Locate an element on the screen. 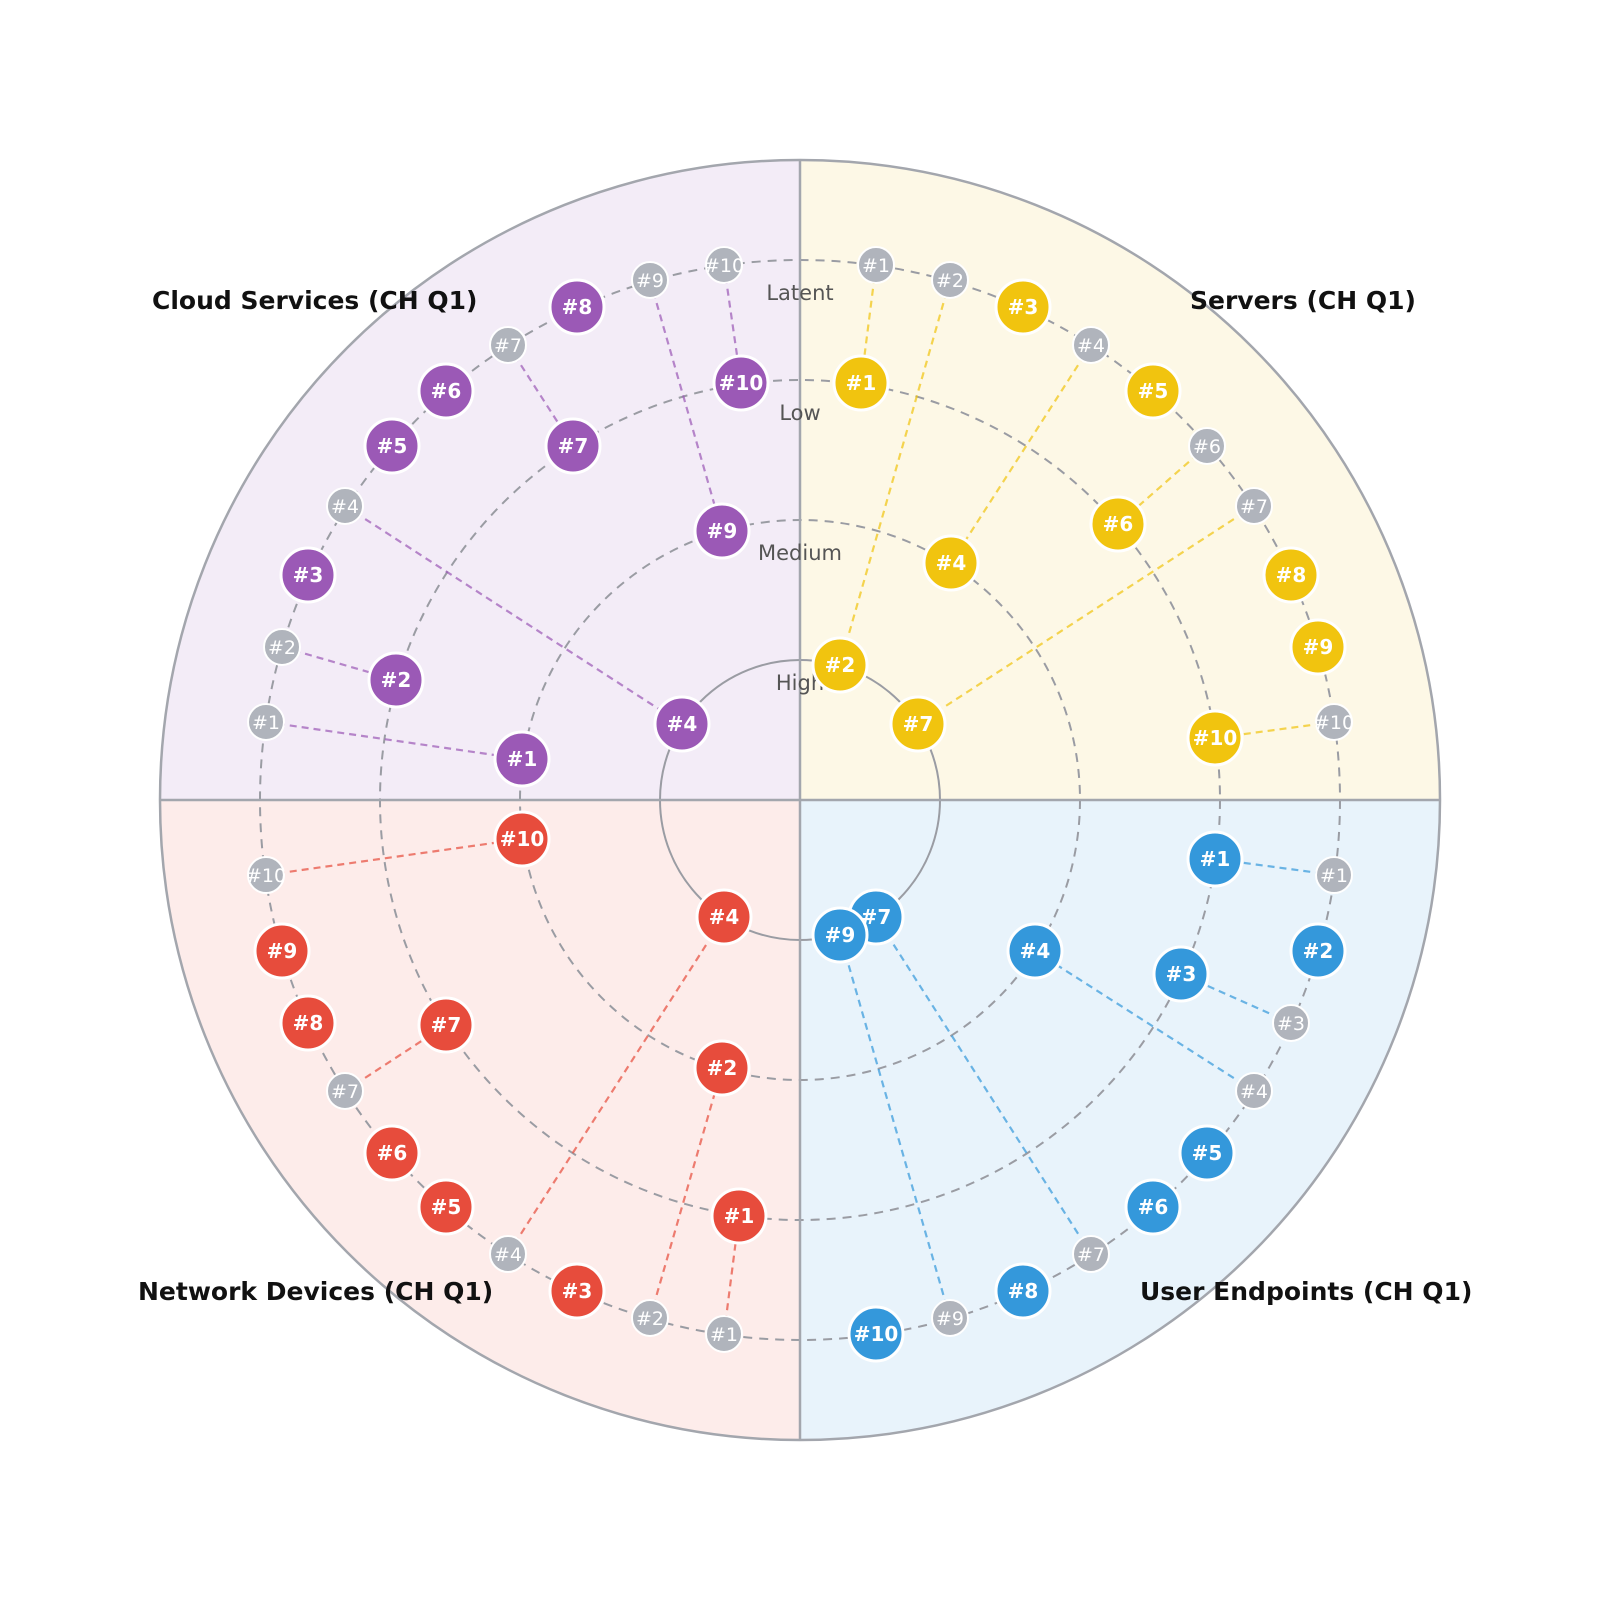  svg-text: #6 is located at coordinates (1207, 447).